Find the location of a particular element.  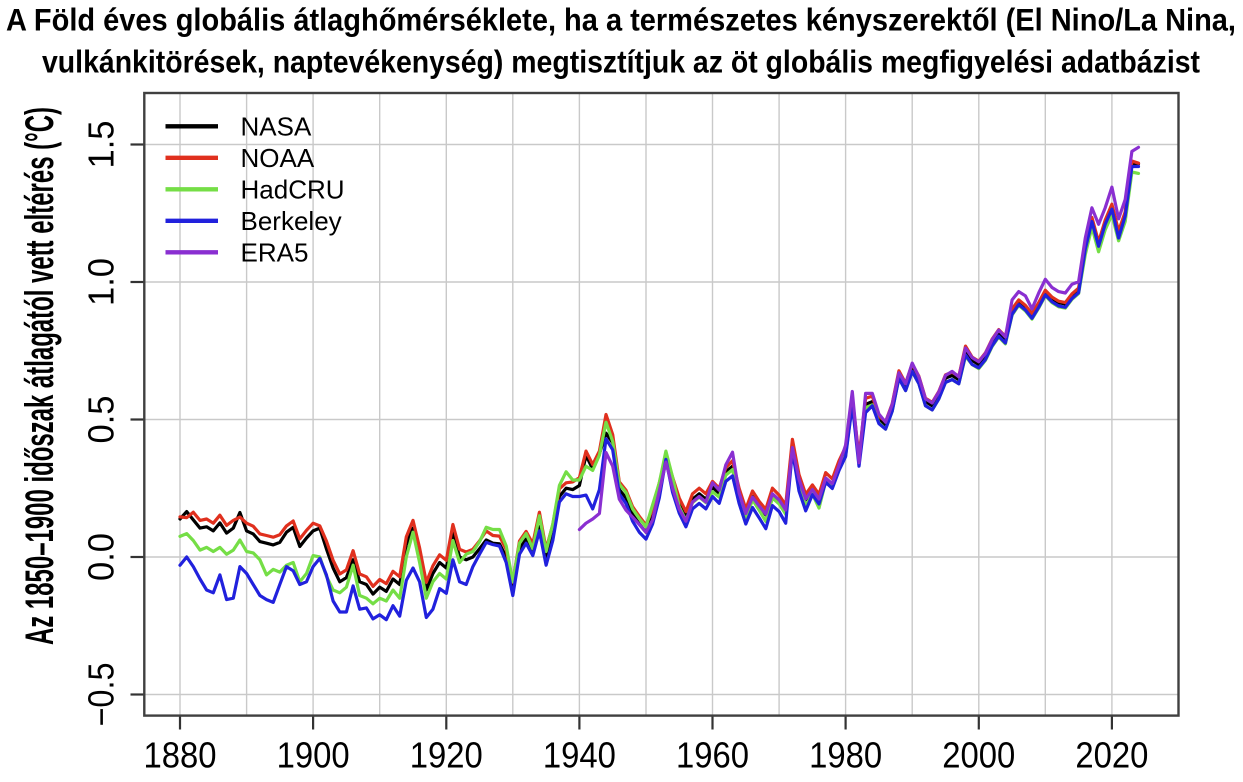

svg-text: 0.0 is located at coordinates (101, 557).